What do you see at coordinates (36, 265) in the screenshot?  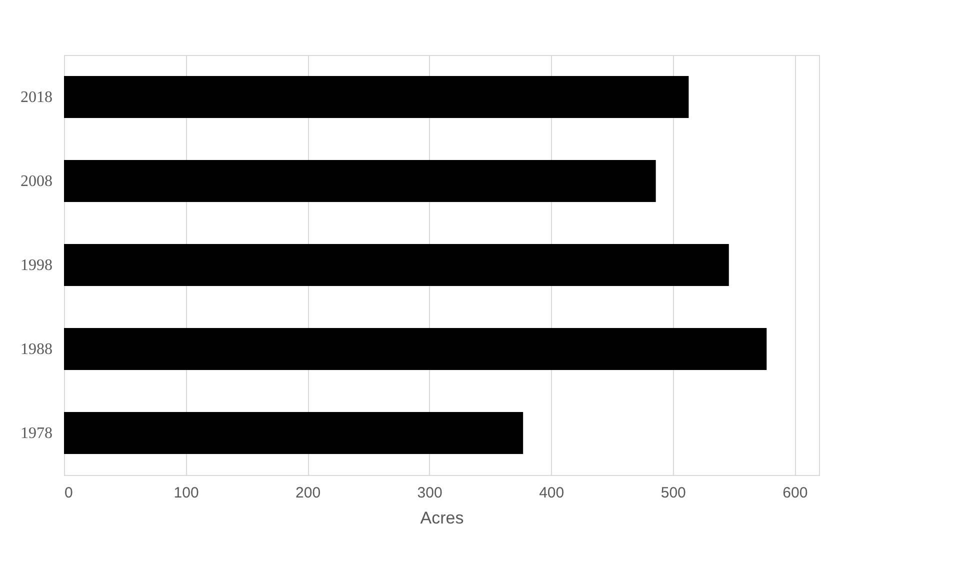 I see `y-tick-label: 1998` at bounding box center [36, 265].